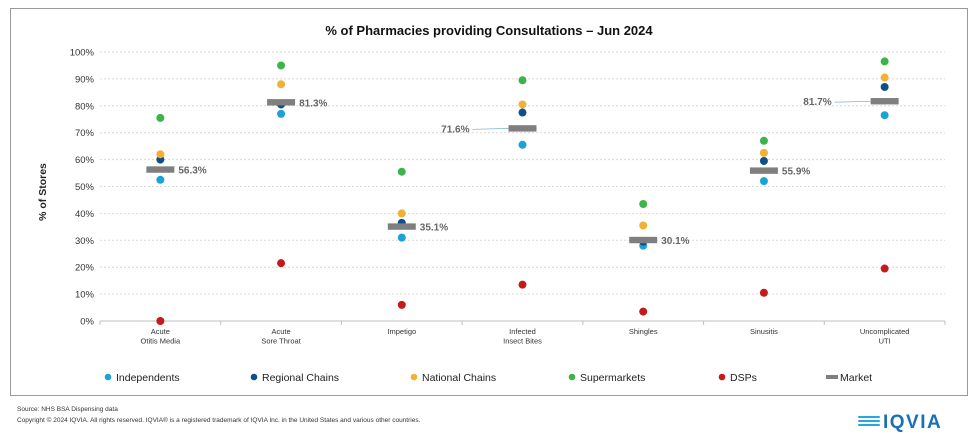  I want to click on market-data-label: 30.1%, so click(675, 241).